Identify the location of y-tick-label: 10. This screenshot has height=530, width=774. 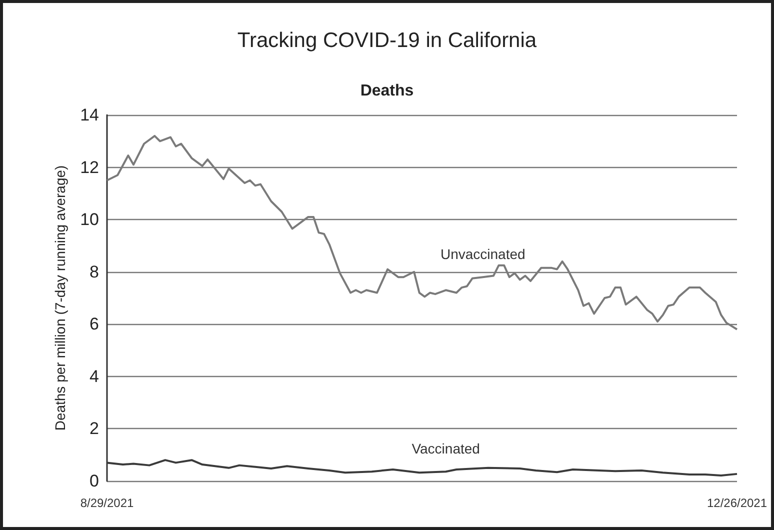
(89, 220).